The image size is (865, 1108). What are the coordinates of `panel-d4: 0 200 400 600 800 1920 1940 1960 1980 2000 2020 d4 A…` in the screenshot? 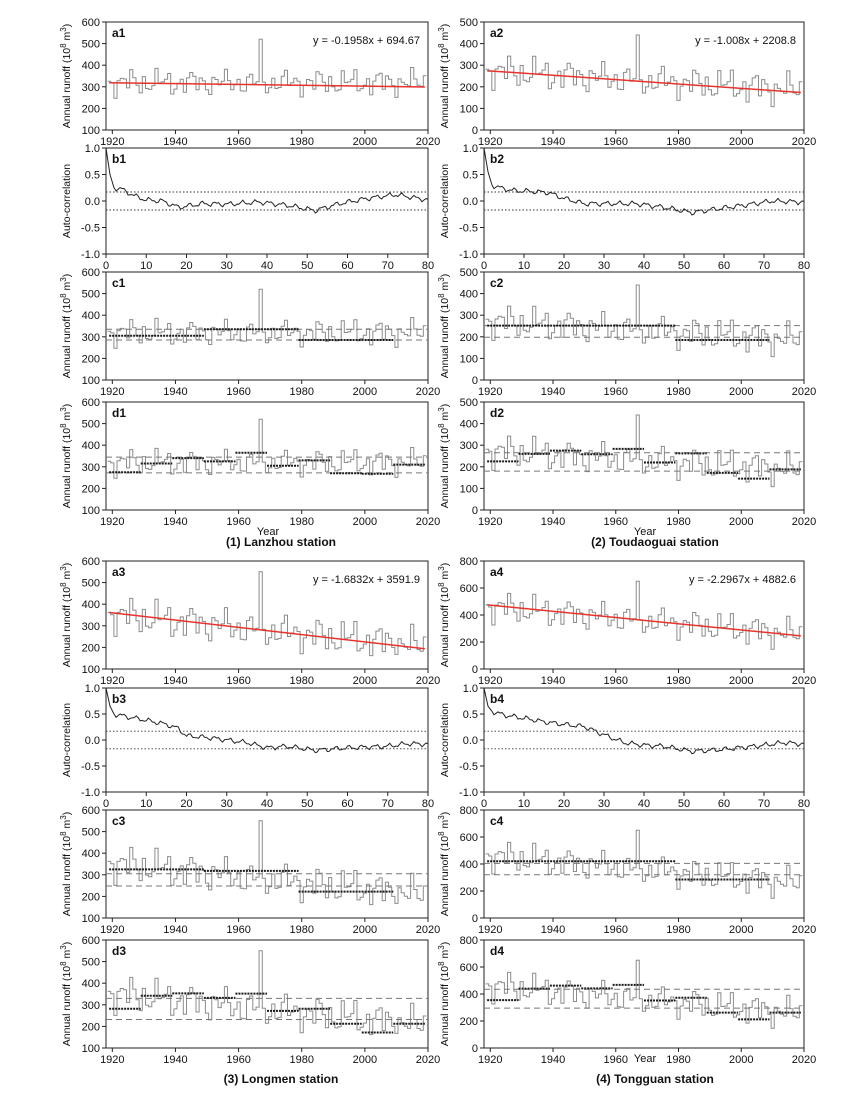 It's located at (626, 1000).